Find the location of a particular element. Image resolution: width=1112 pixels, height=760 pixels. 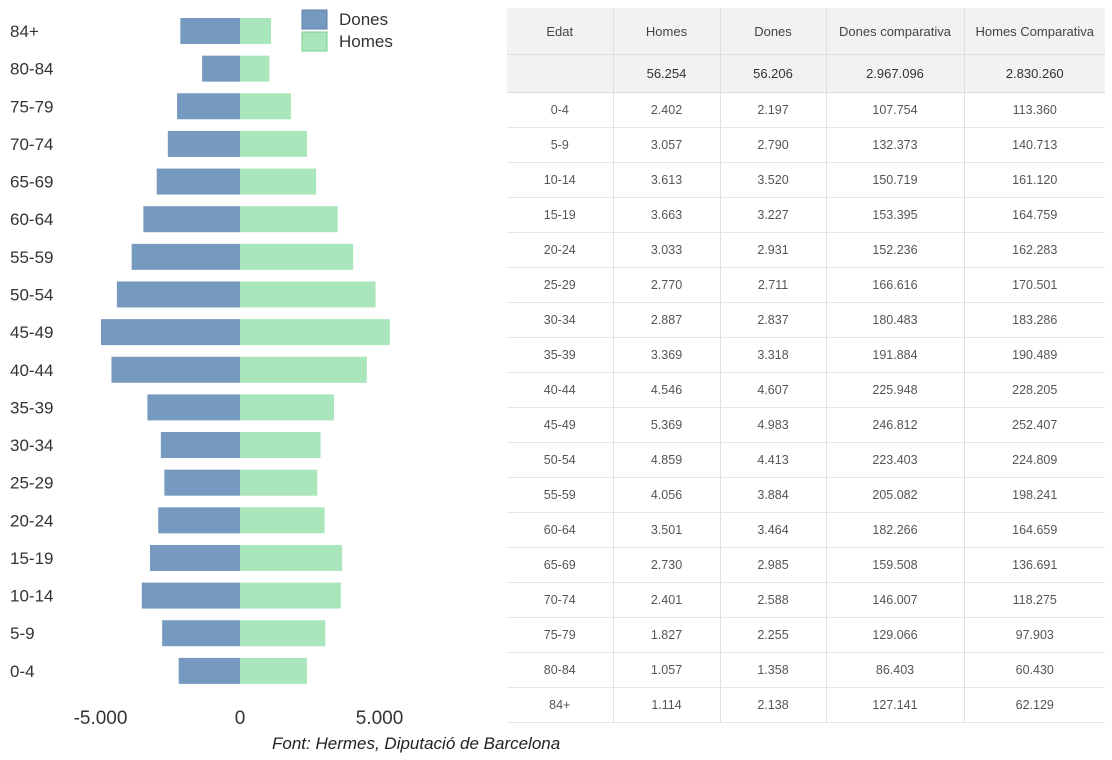

table-cell: 2.931 is located at coordinates (772, 250).